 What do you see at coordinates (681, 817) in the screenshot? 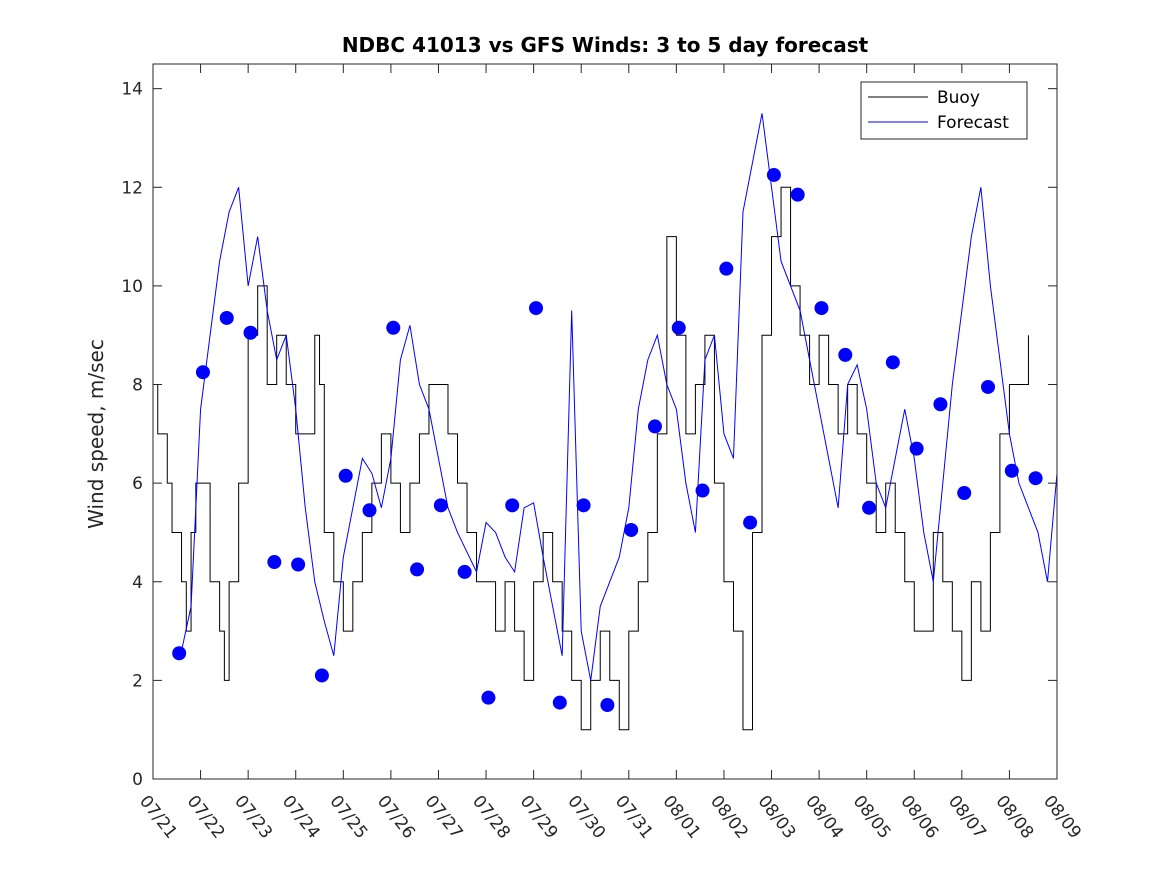
I see `x-tick-label: 08/01` at bounding box center [681, 817].